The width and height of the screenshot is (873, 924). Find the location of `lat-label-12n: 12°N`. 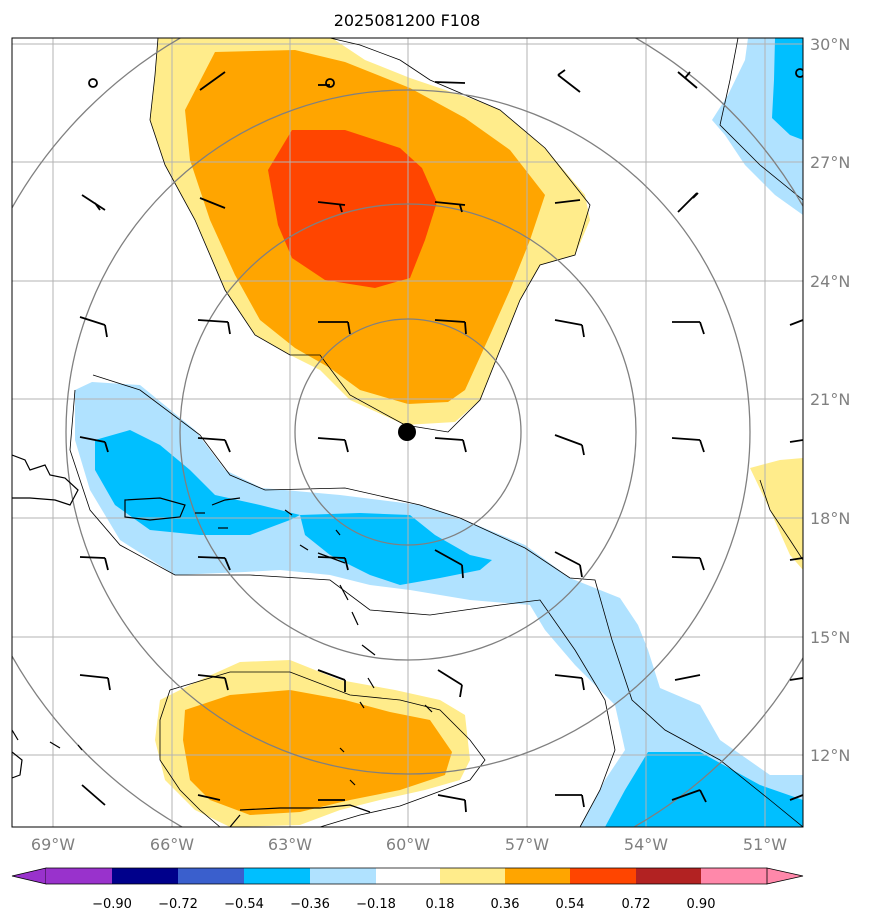

lat-label-12n: 12°N is located at coordinates (830, 755).